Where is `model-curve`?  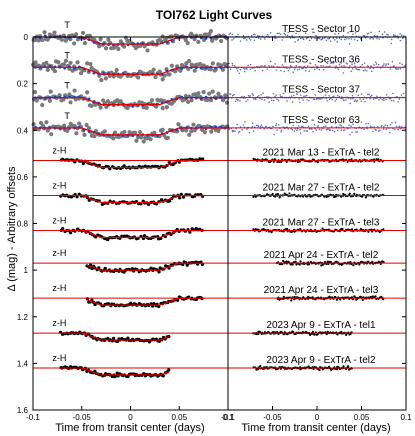 model-curve is located at coordinates (130, 70).